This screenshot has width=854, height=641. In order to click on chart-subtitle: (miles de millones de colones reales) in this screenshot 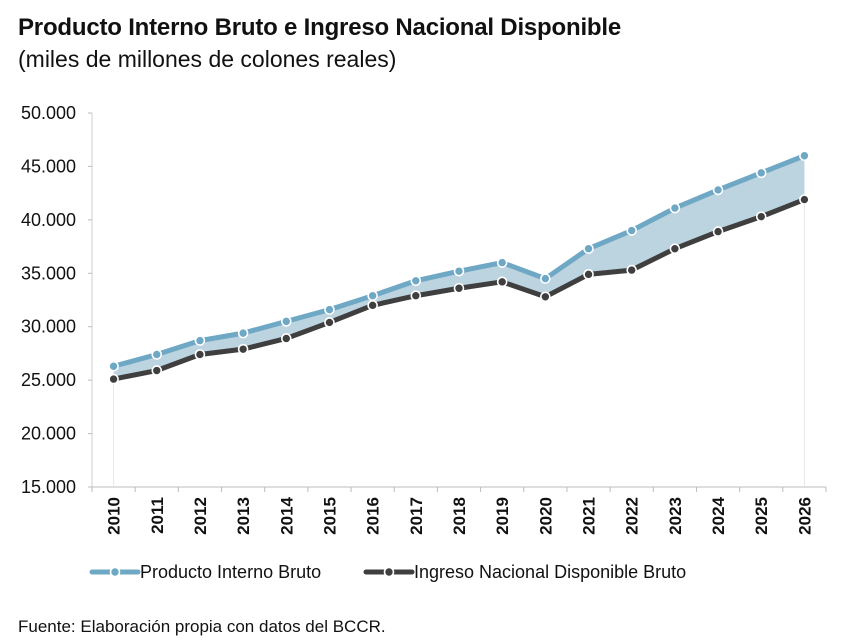, I will do `click(207, 59)`.